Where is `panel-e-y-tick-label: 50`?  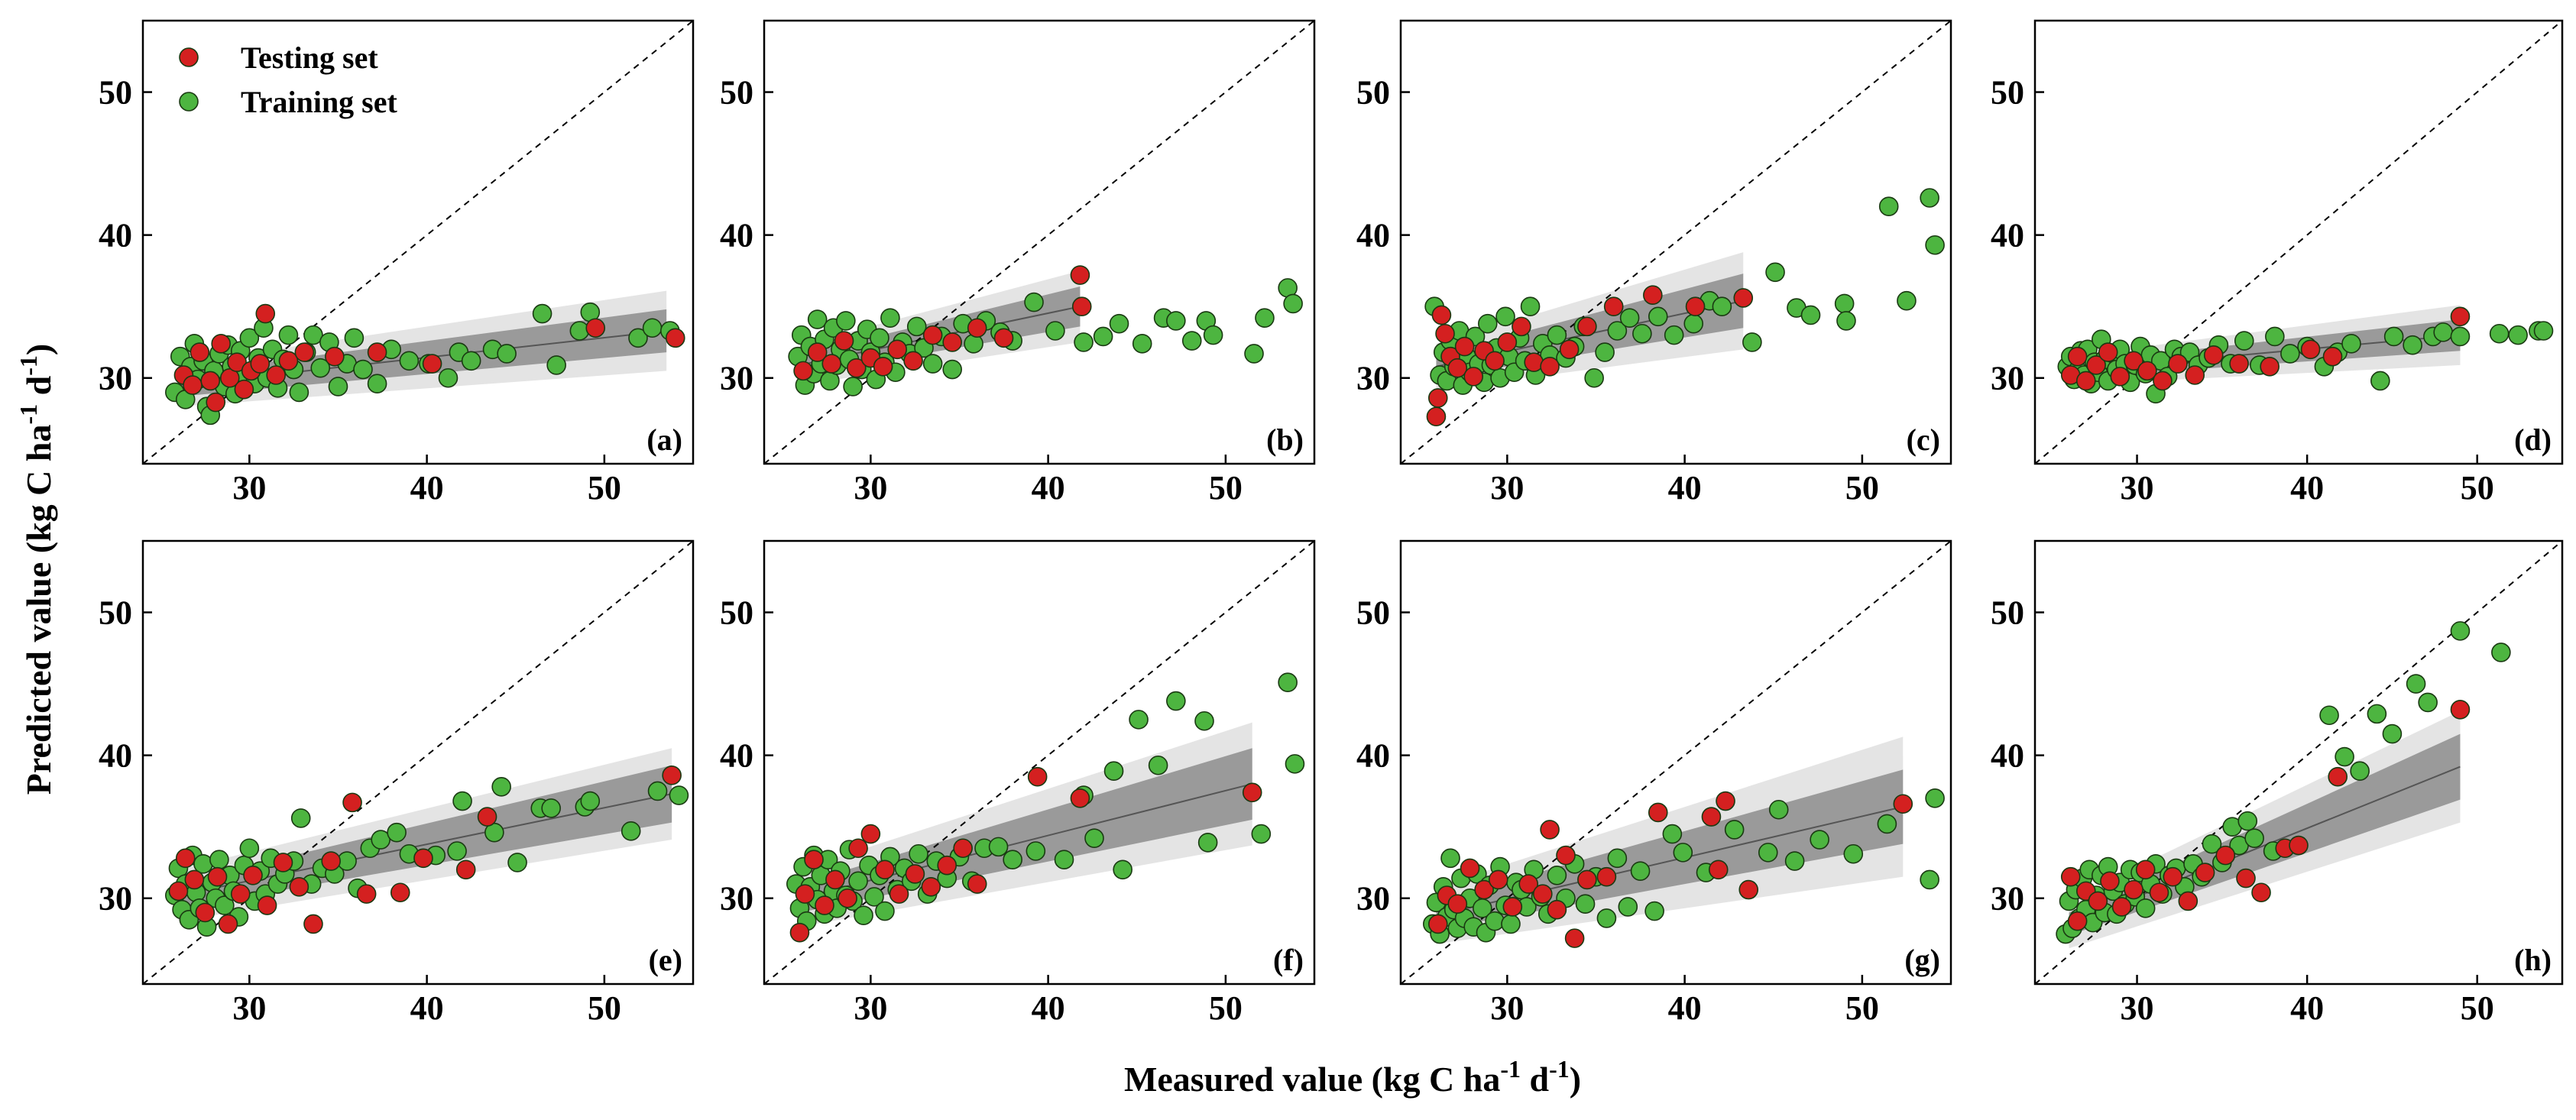
panel-e-y-tick-label: 50 is located at coordinates (116, 613).